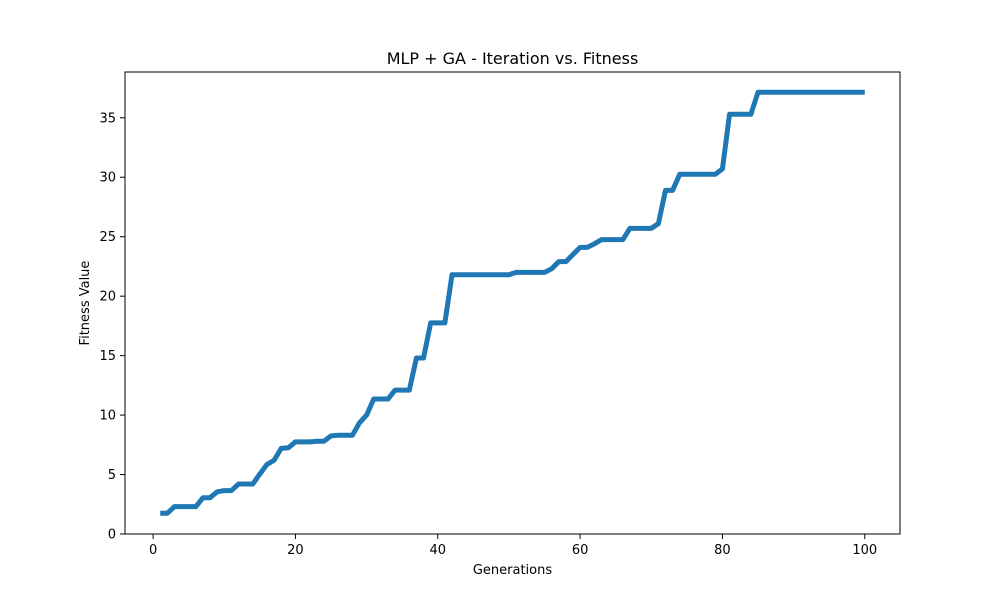  What do you see at coordinates (107, 297) in the screenshot?
I see `y-tick-label: 20` at bounding box center [107, 297].